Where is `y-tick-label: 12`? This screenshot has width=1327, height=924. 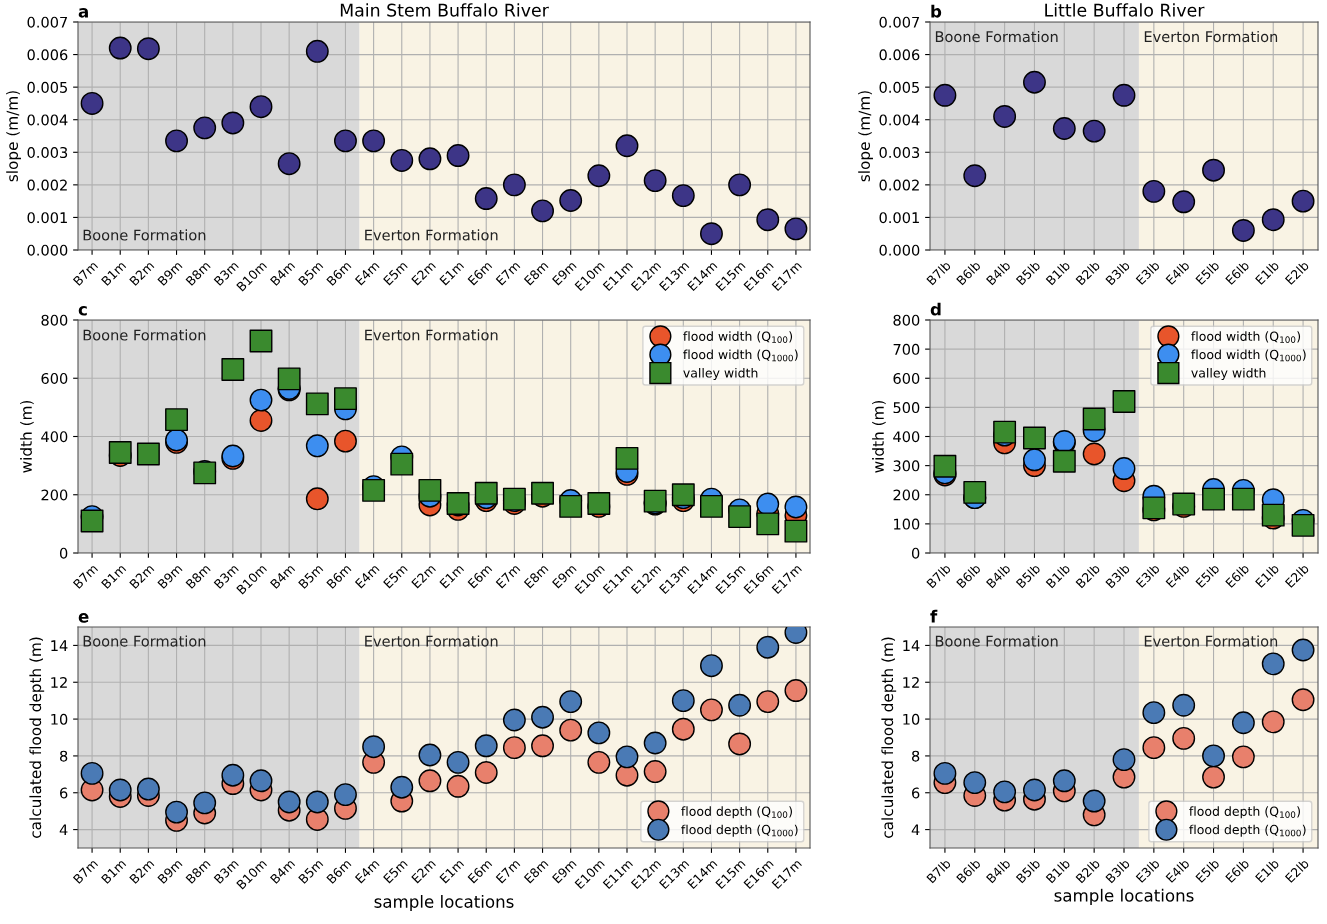
y-tick-label: 12 is located at coordinates (911, 682).